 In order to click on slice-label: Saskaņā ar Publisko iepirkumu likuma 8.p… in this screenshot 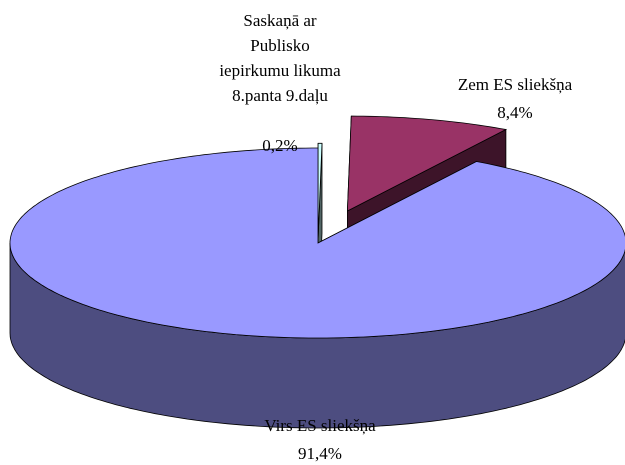, I will do `click(280, 58)`.